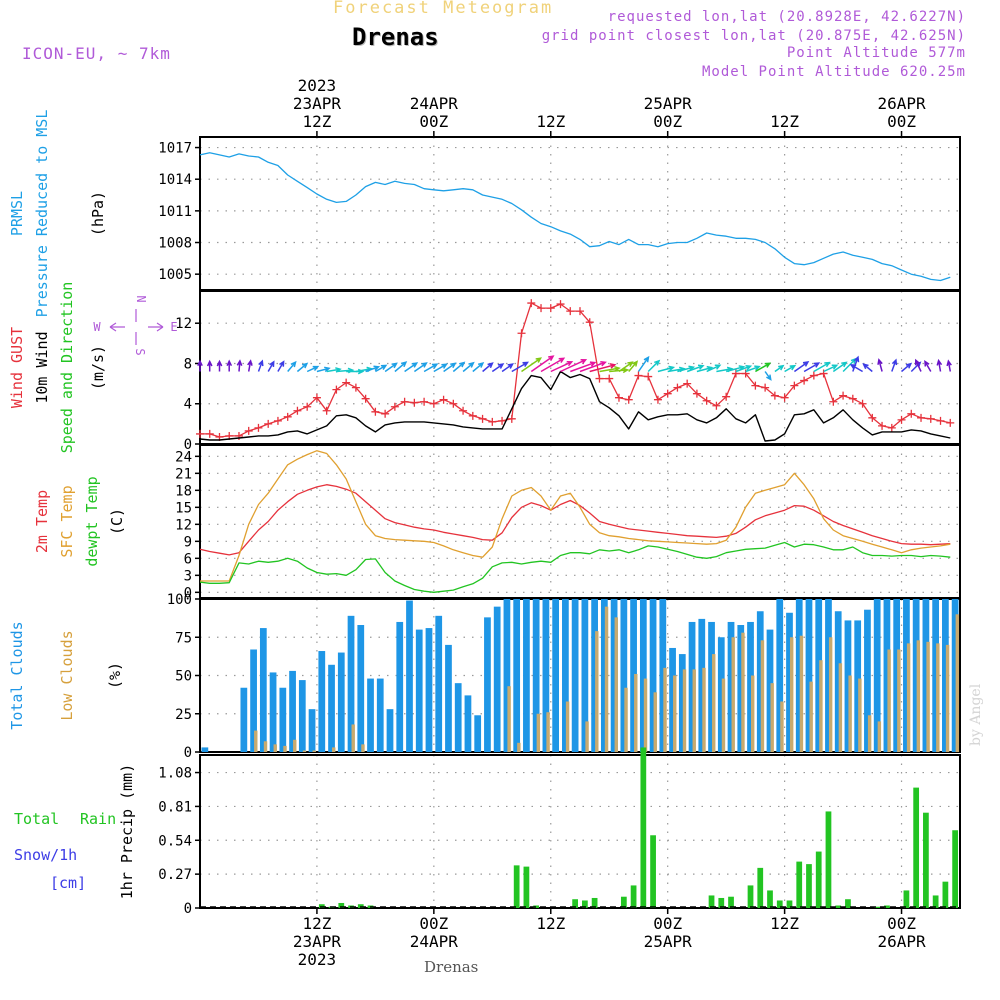  What do you see at coordinates (575, 567) in the screenshot?
I see `temp-dewpt-line` at bounding box center [575, 567].